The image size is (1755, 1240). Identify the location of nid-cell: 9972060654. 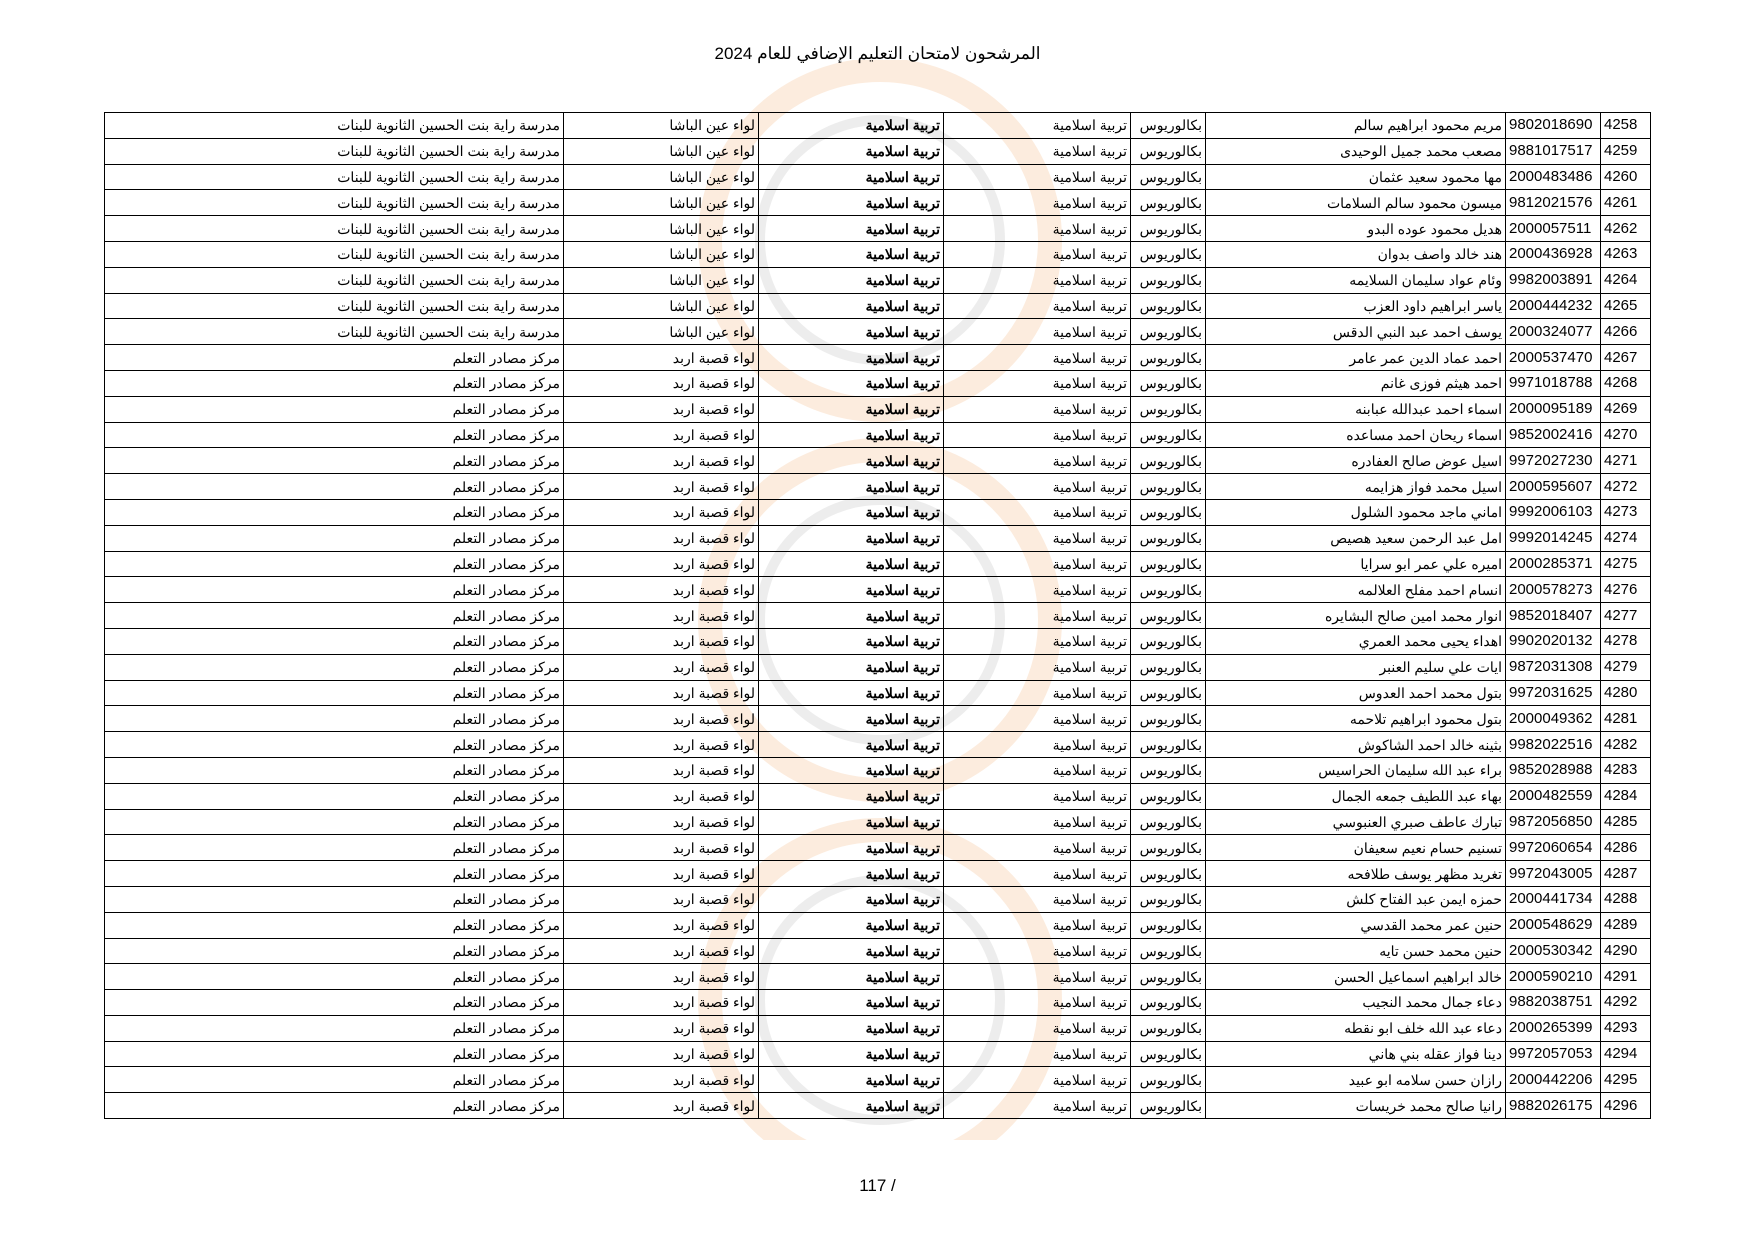
(1553, 848).